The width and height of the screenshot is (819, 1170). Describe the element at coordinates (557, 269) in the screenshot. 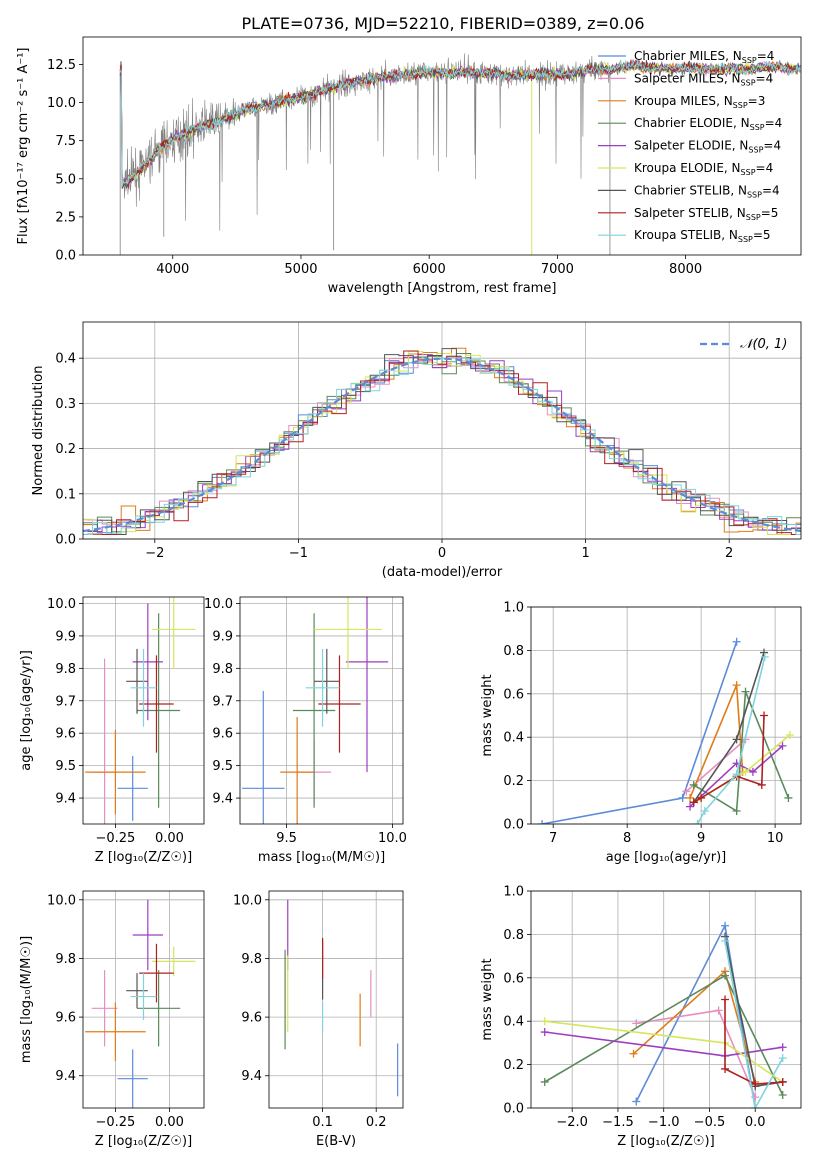

I see `spectrum-xtick-label: 7000` at that location.